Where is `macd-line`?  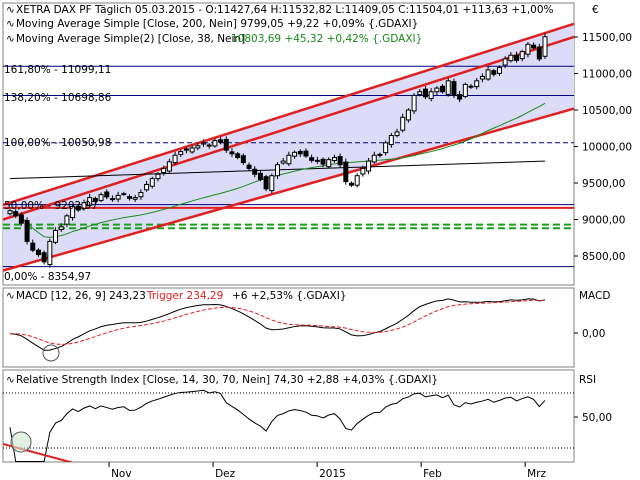
macd-line is located at coordinates (277, 324).